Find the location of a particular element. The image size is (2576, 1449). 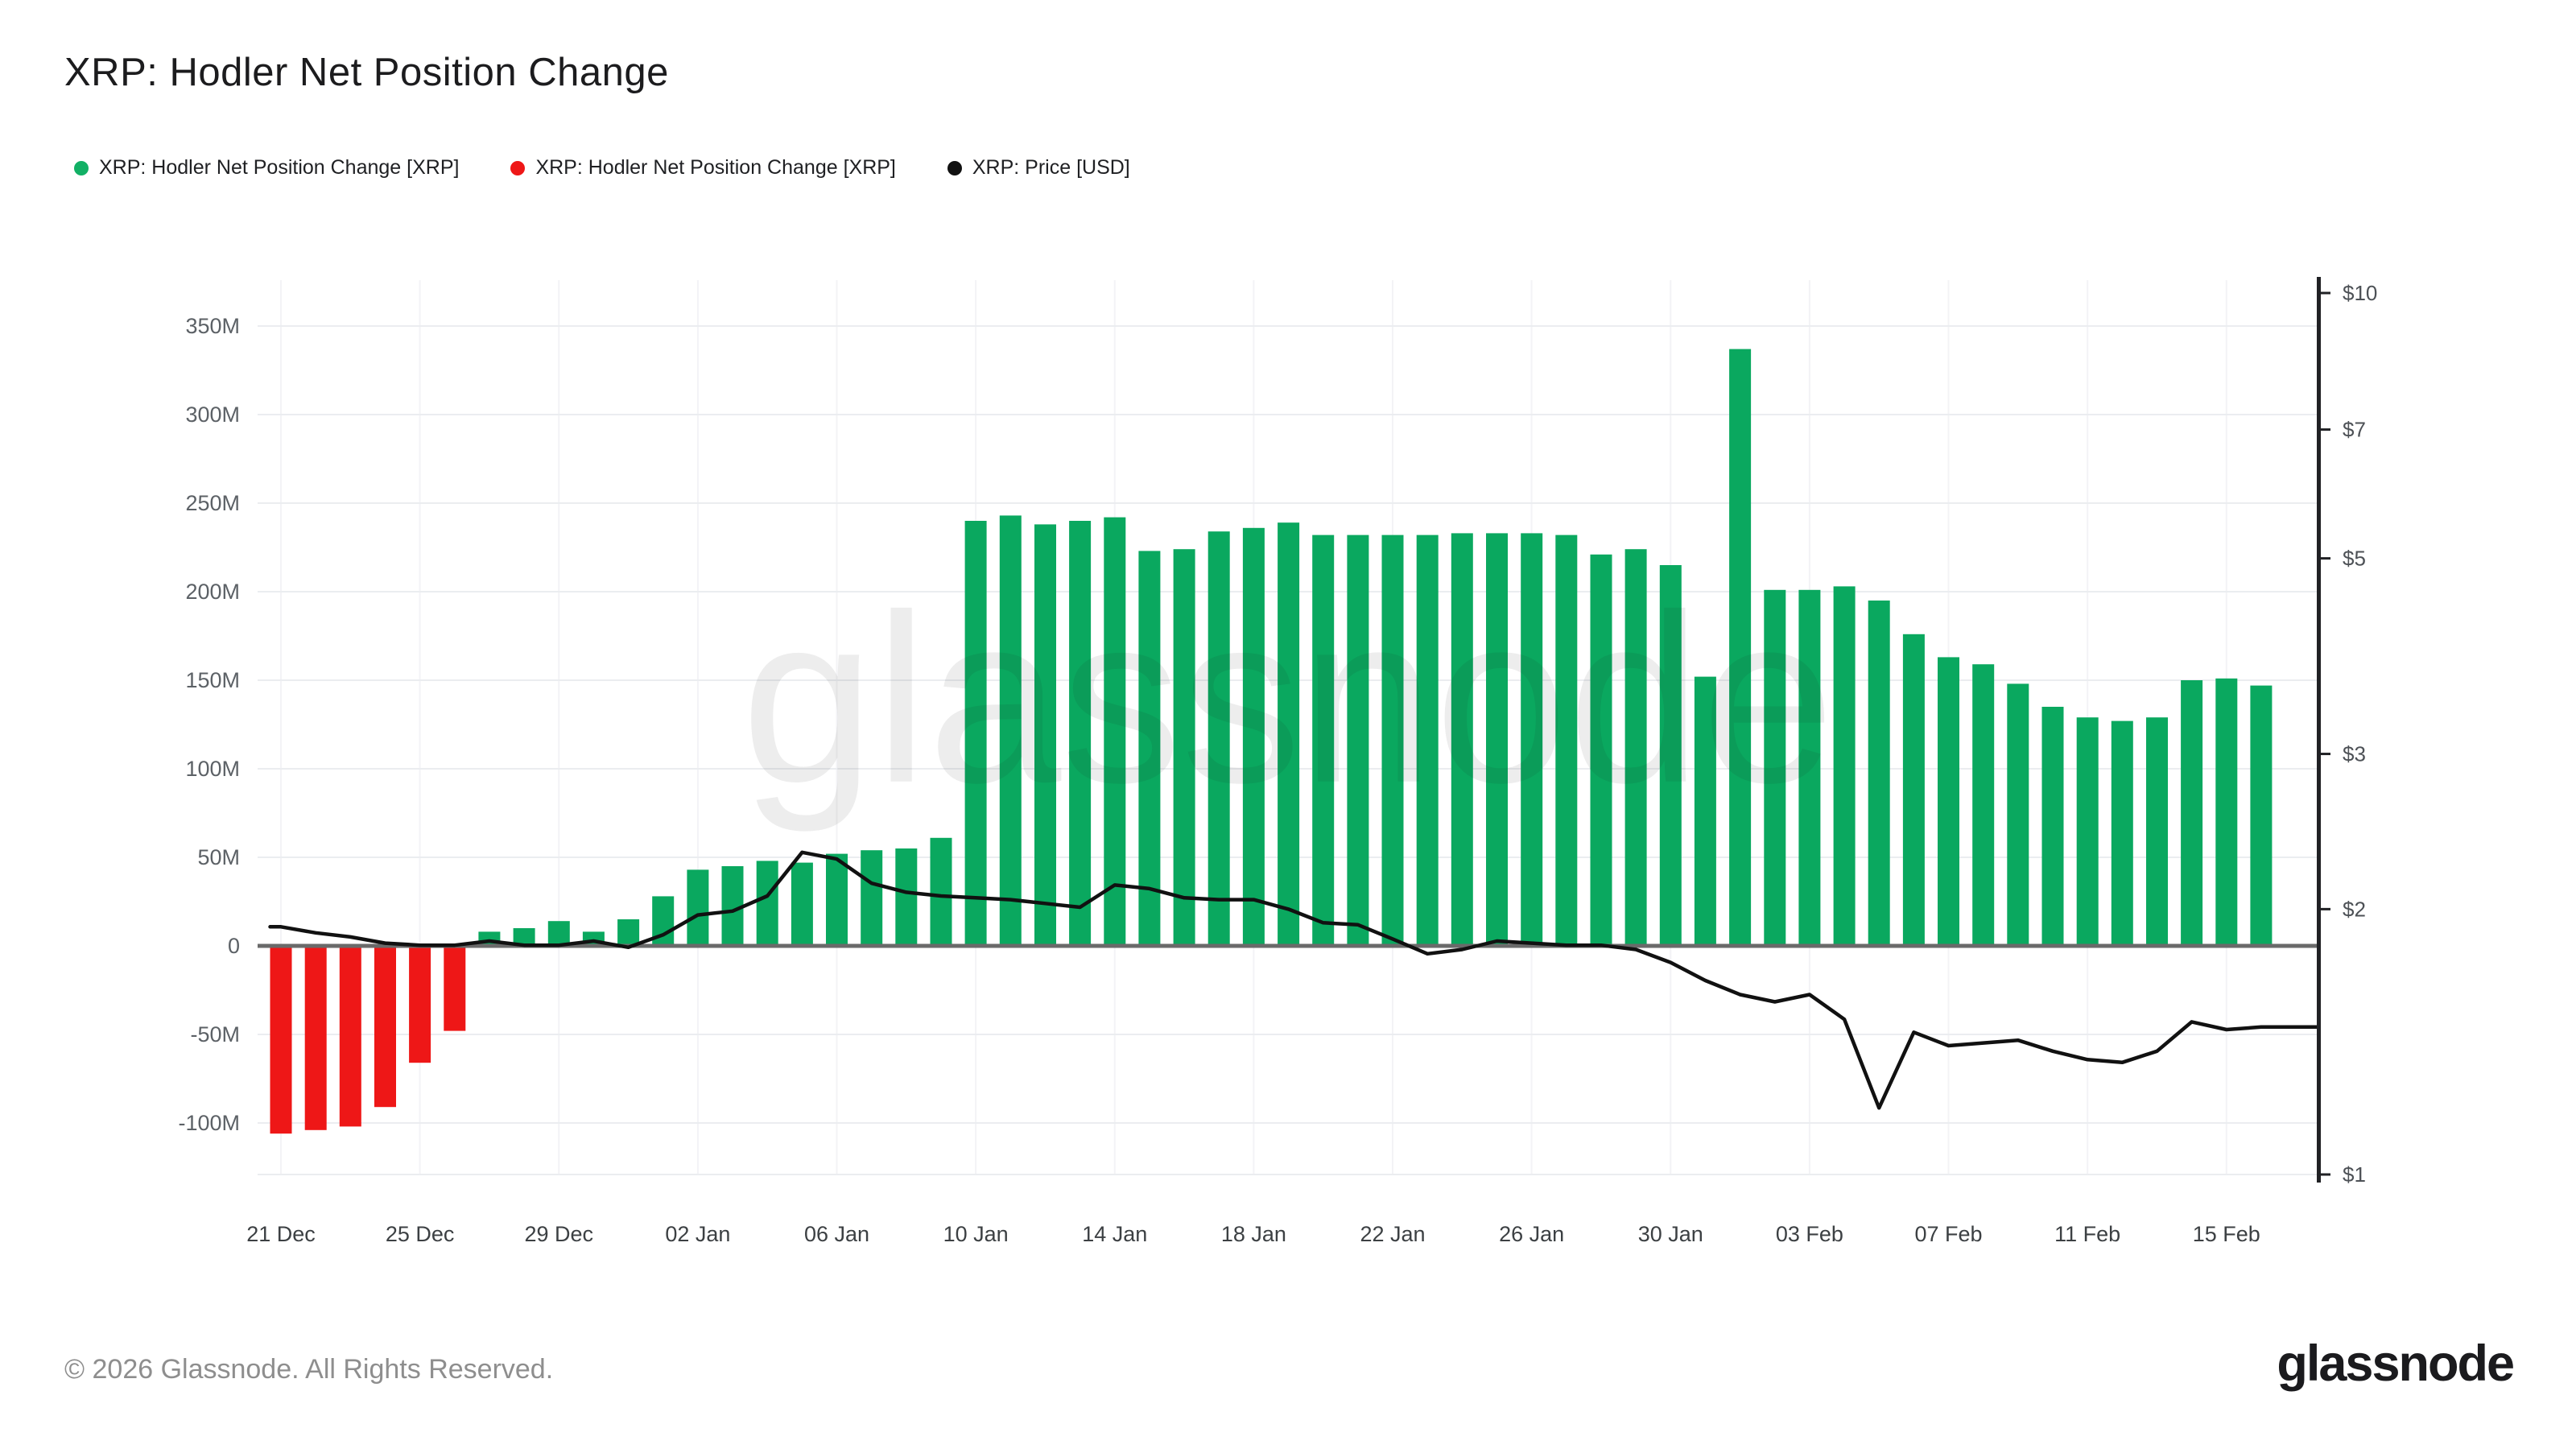

bar-04 Feb is located at coordinates (1845, 766).